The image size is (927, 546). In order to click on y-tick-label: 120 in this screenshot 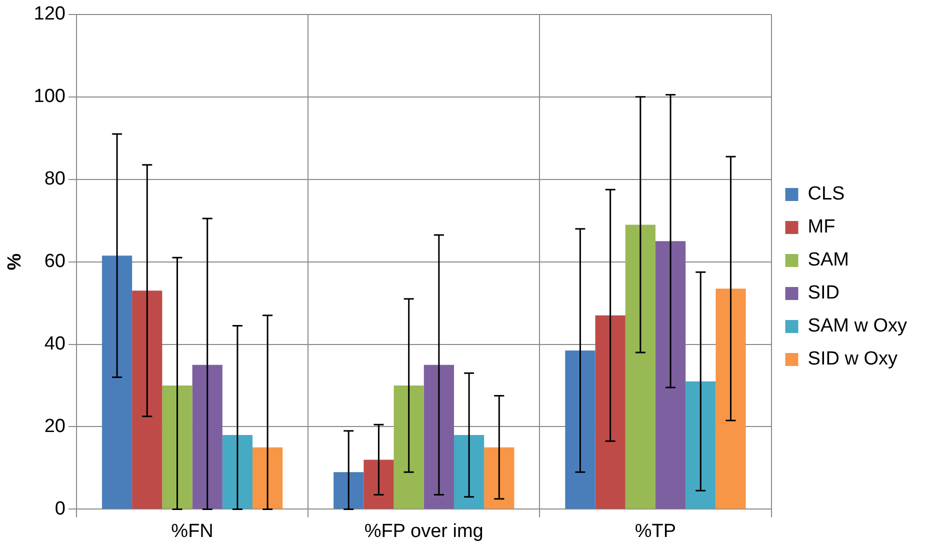, I will do `click(50, 14)`.